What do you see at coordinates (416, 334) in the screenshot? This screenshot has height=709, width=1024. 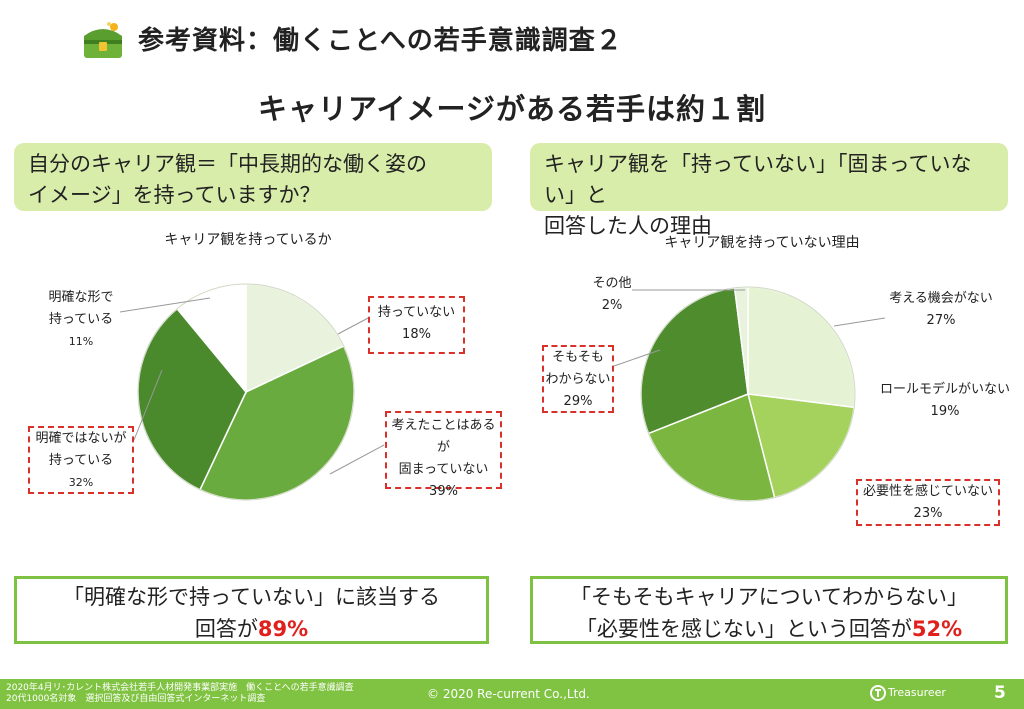 I see `slice-value: 18%` at bounding box center [416, 334].